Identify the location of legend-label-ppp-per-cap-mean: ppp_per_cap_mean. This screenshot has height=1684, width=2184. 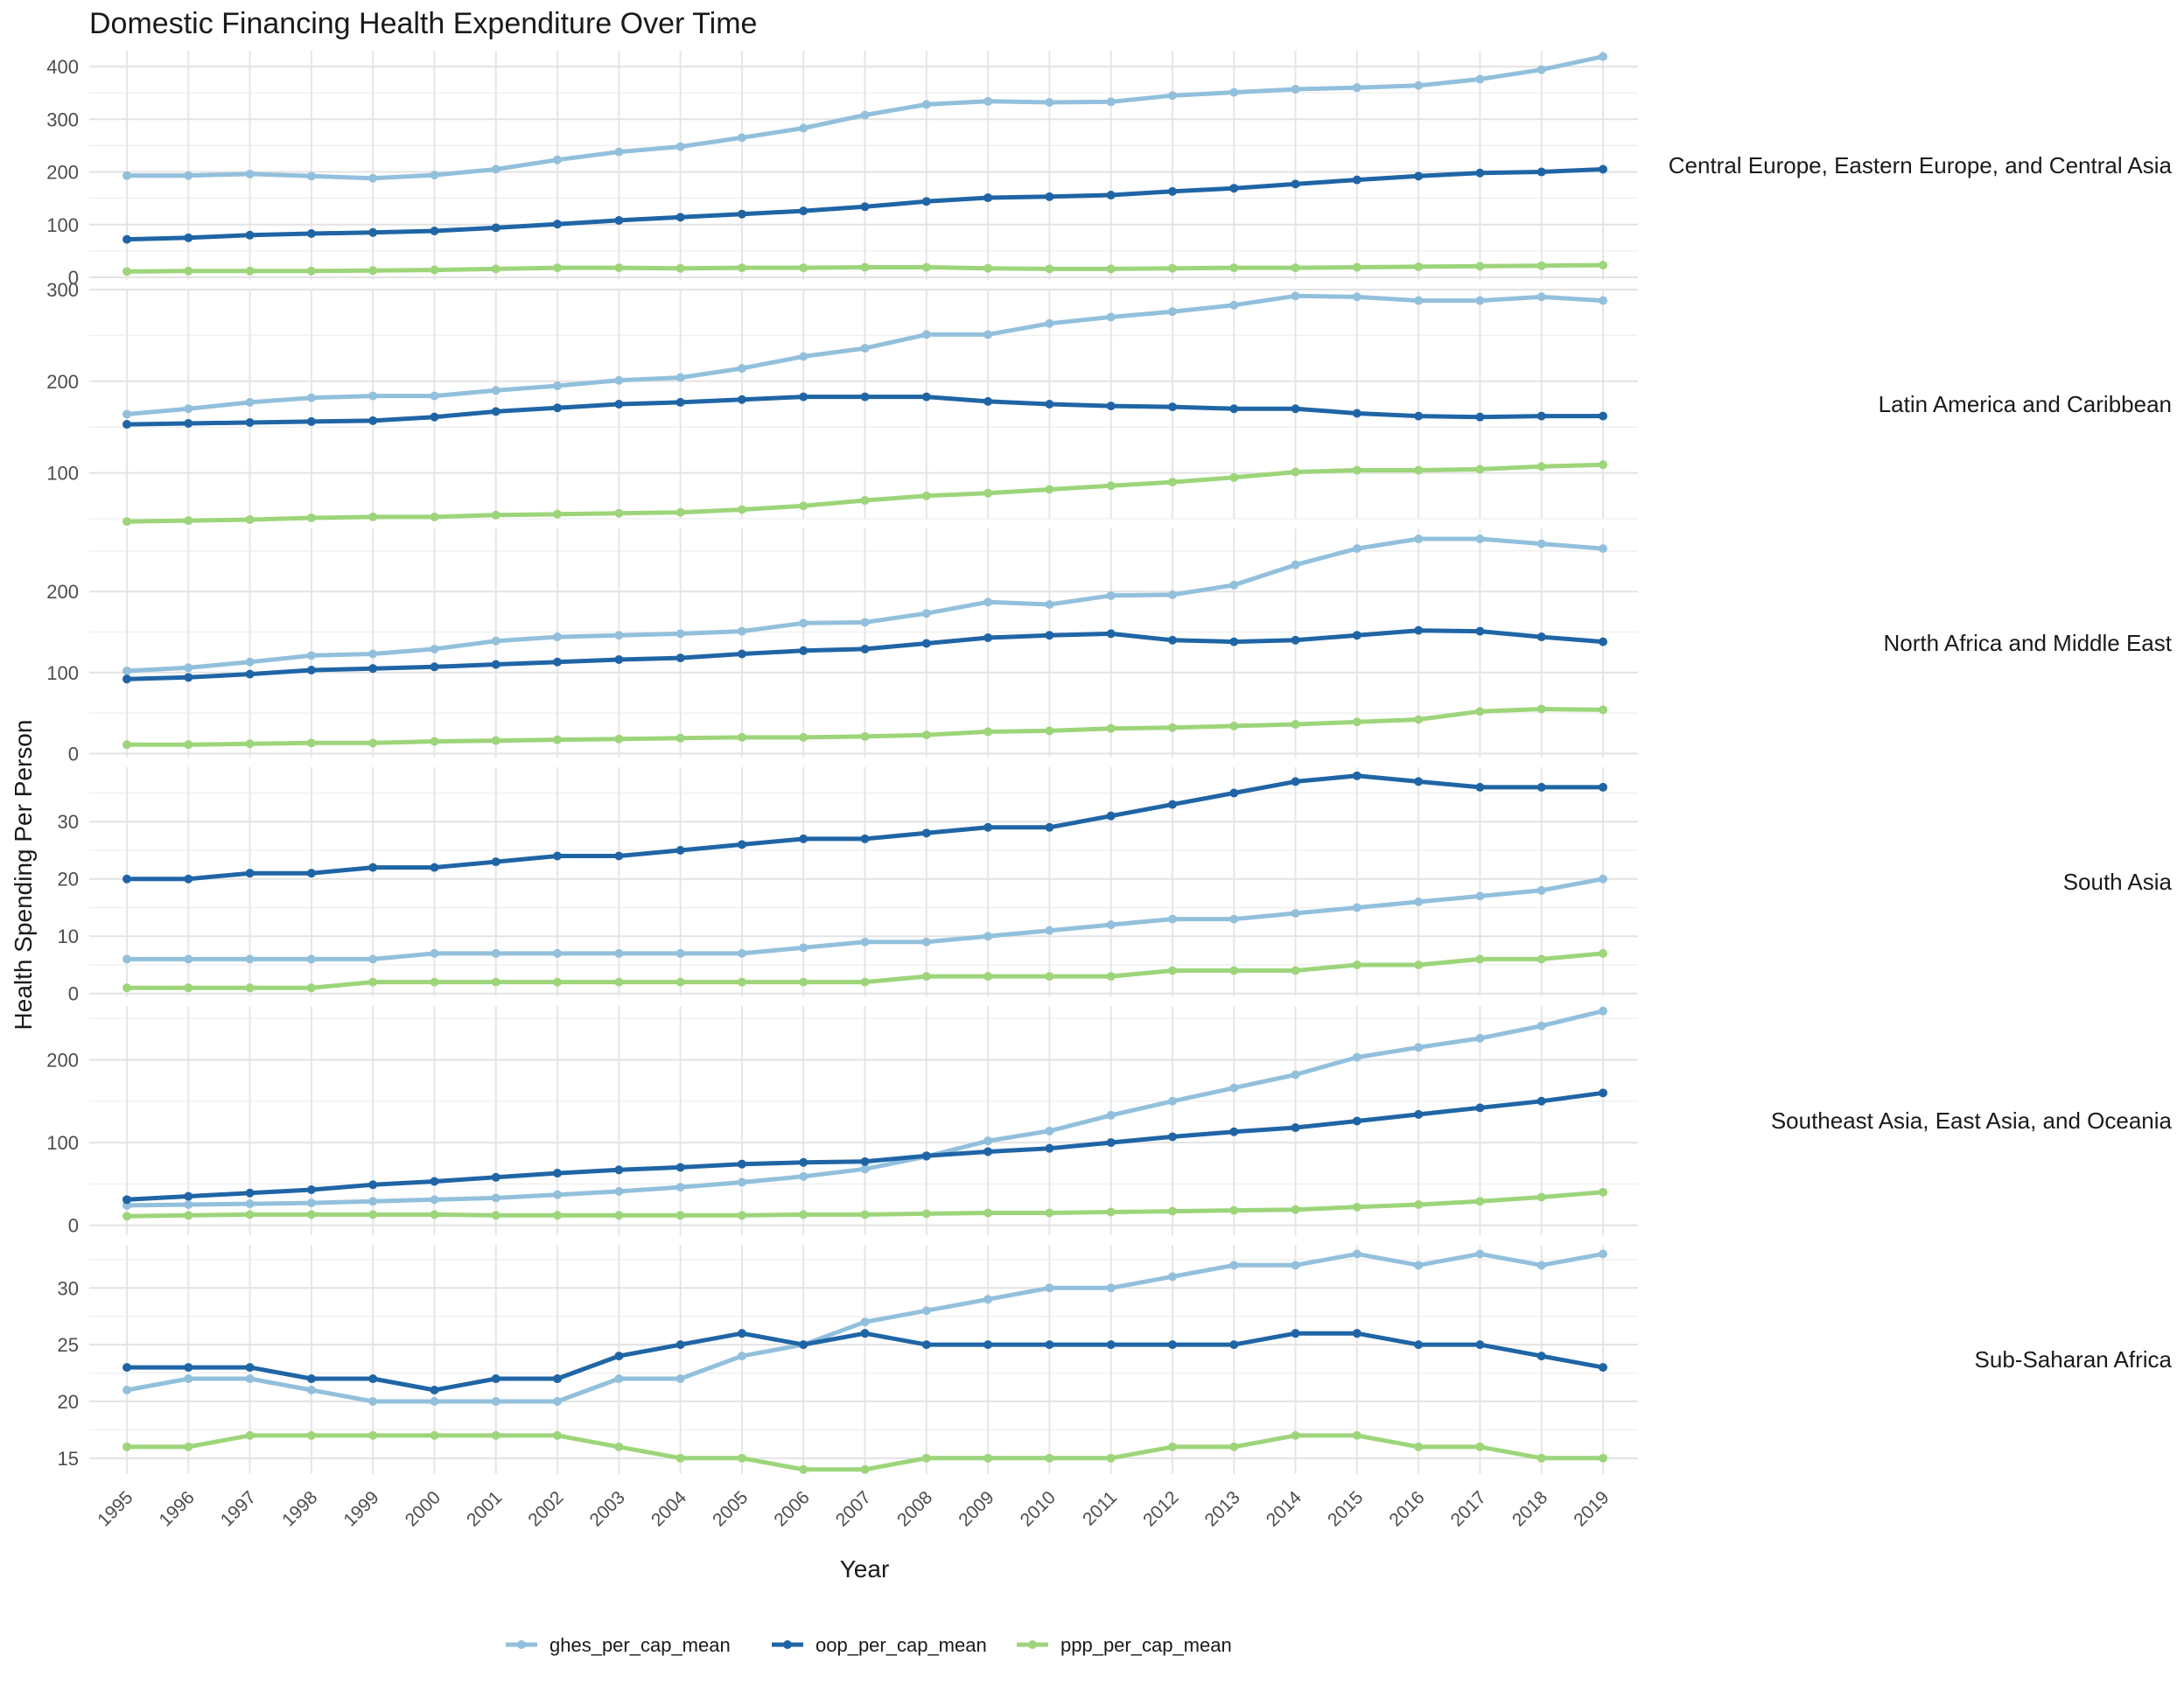
(1146, 1645).